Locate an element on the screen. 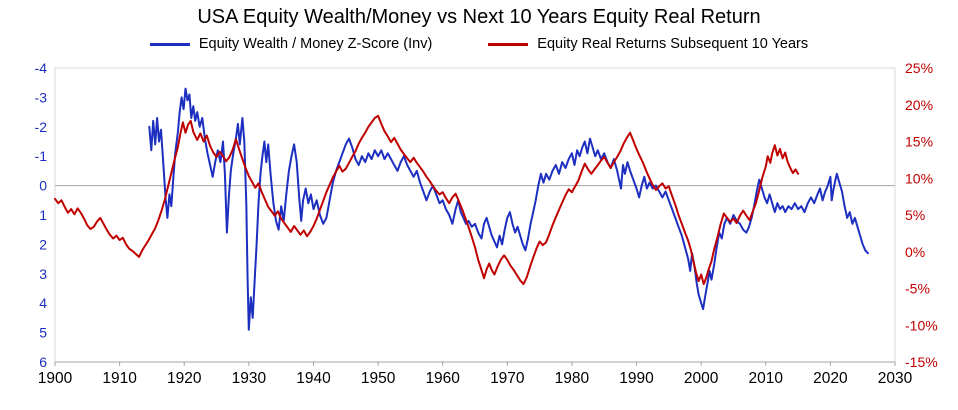 This screenshot has width=958, height=410. blue-line-swatch-icon is located at coordinates (169, 44).